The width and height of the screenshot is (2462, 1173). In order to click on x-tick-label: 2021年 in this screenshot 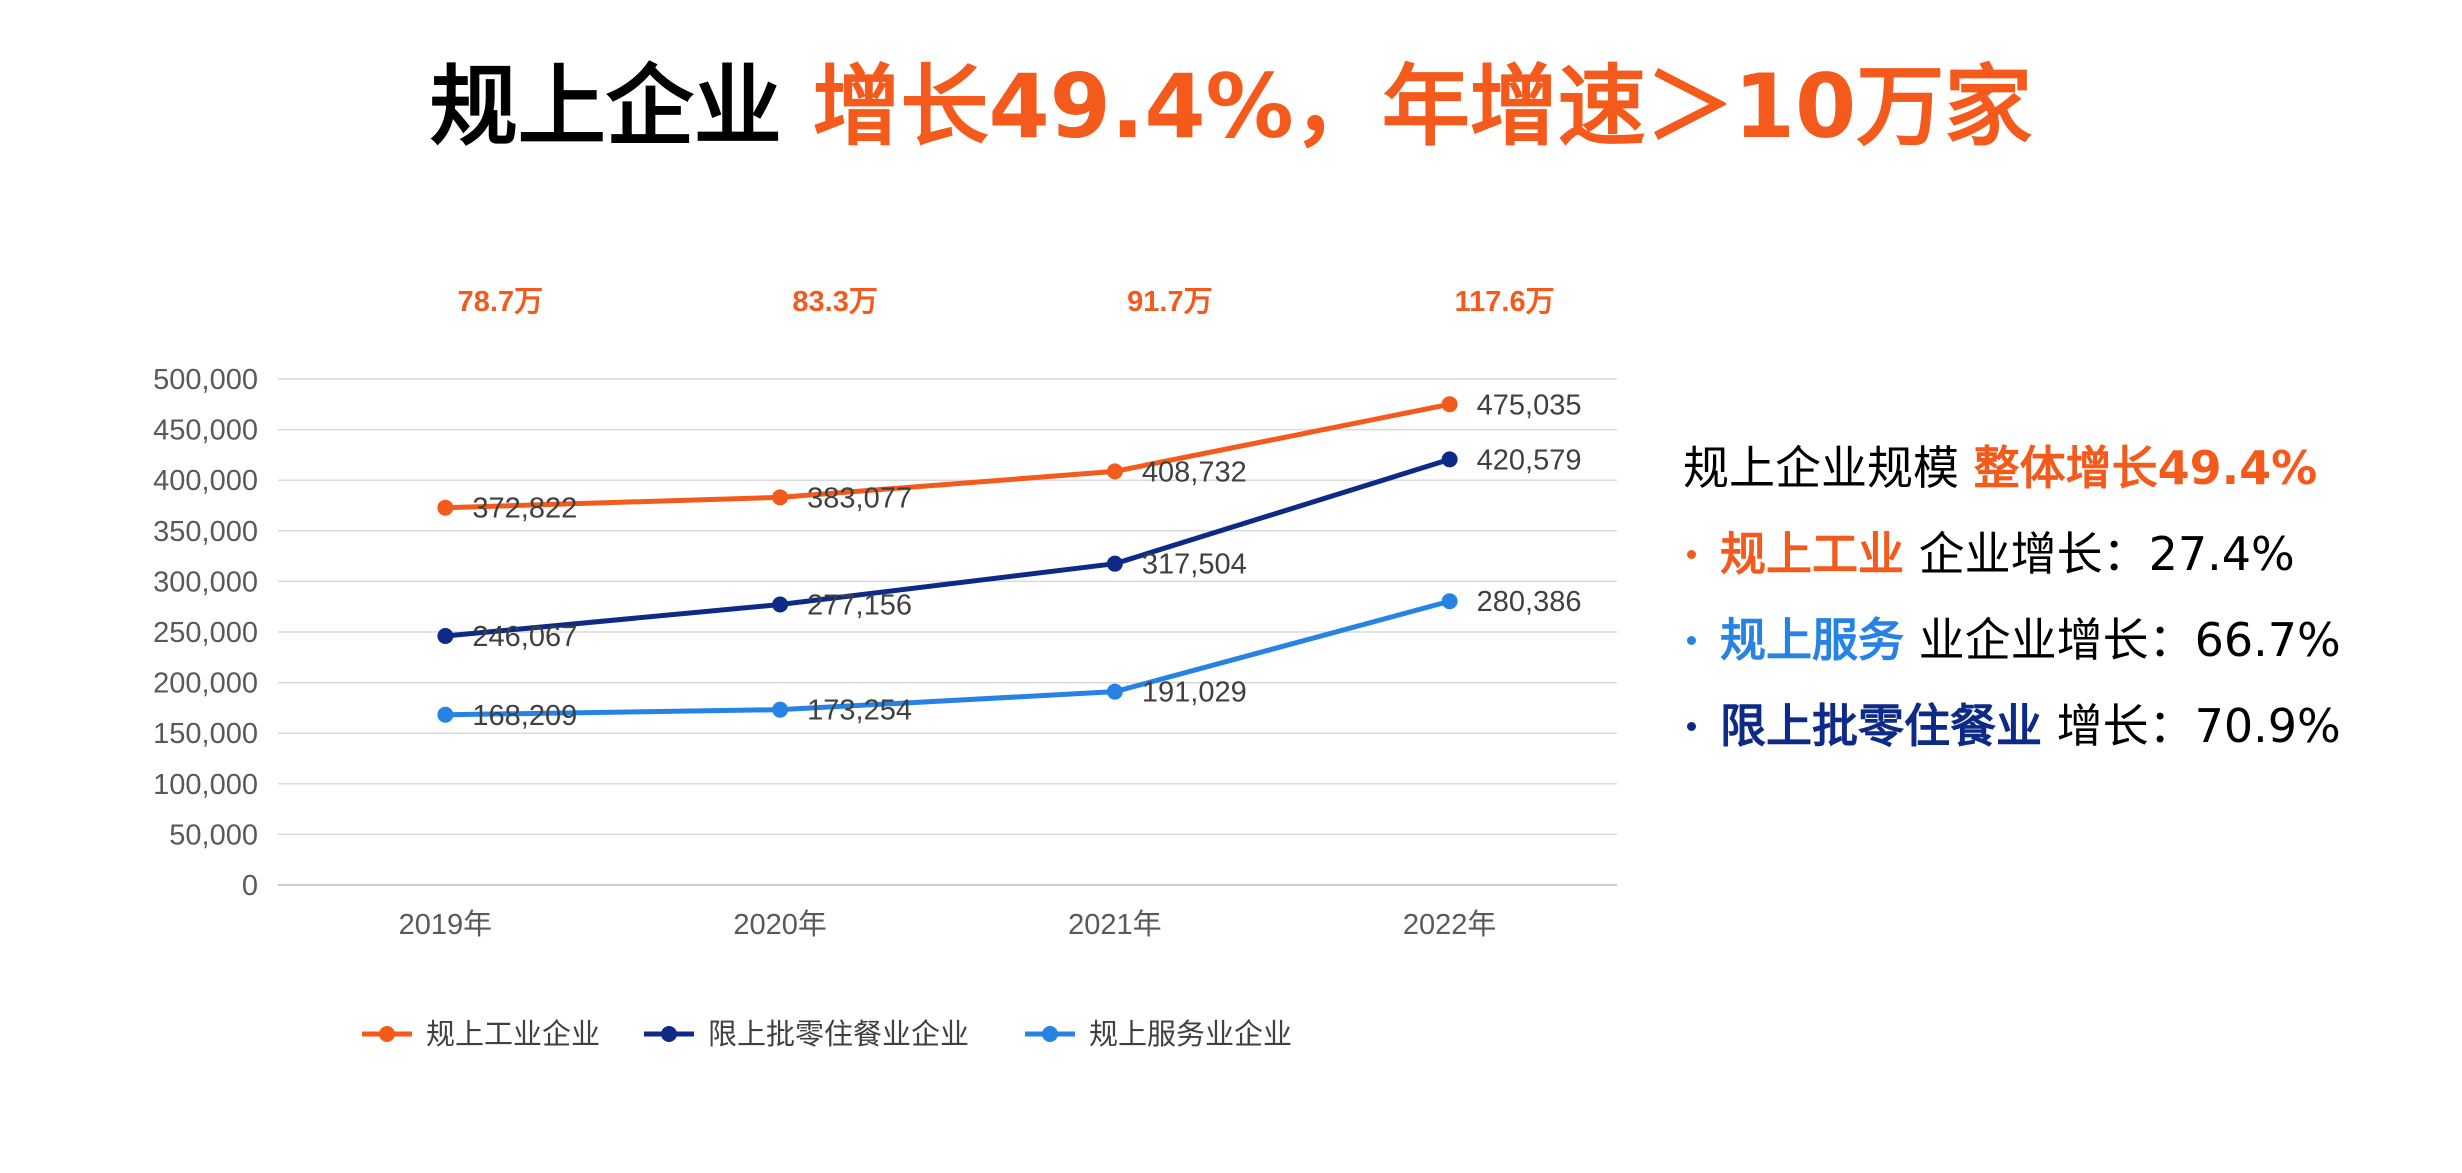, I will do `click(1115, 924)`.